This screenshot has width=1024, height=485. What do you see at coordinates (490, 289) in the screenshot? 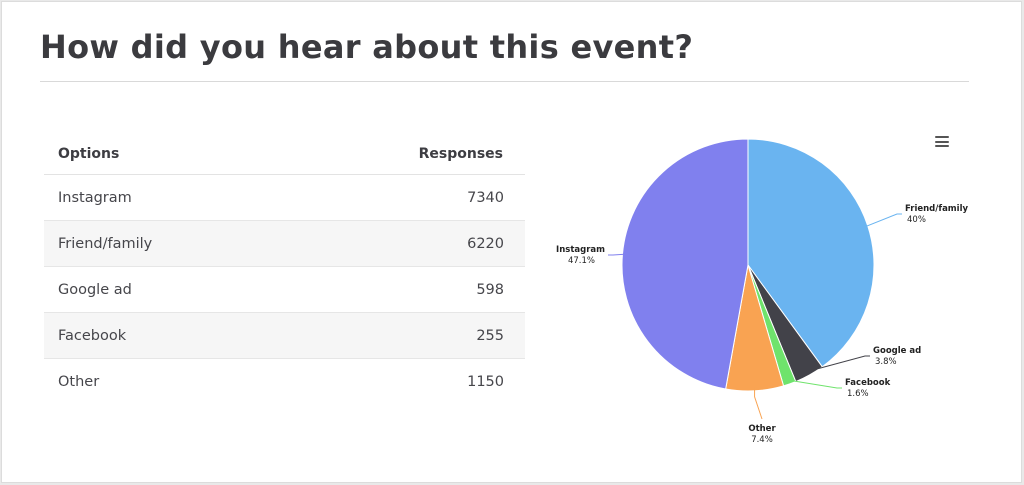
I see `row-responses: 598` at bounding box center [490, 289].